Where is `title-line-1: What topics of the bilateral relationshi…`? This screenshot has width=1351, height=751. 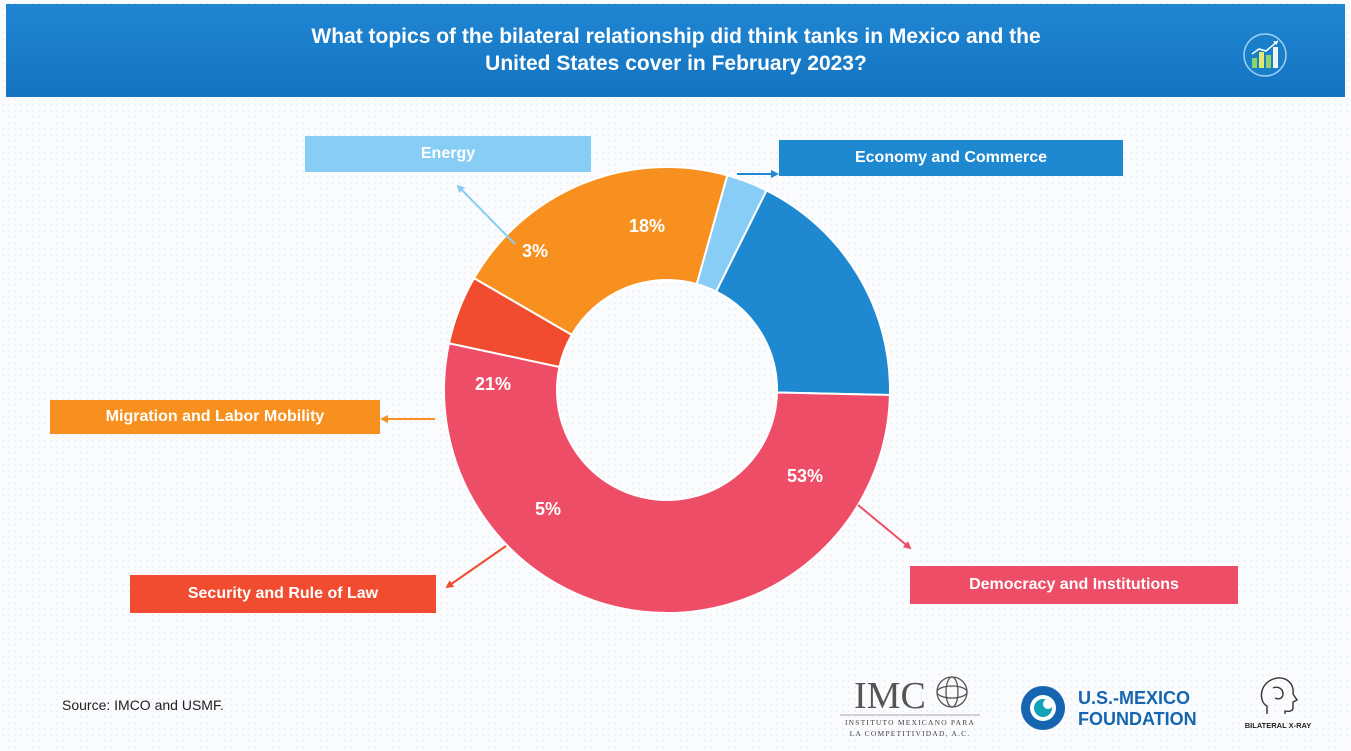
title-line-1: What topics of the bilateral relationshi… is located at coordinates (676, 36).